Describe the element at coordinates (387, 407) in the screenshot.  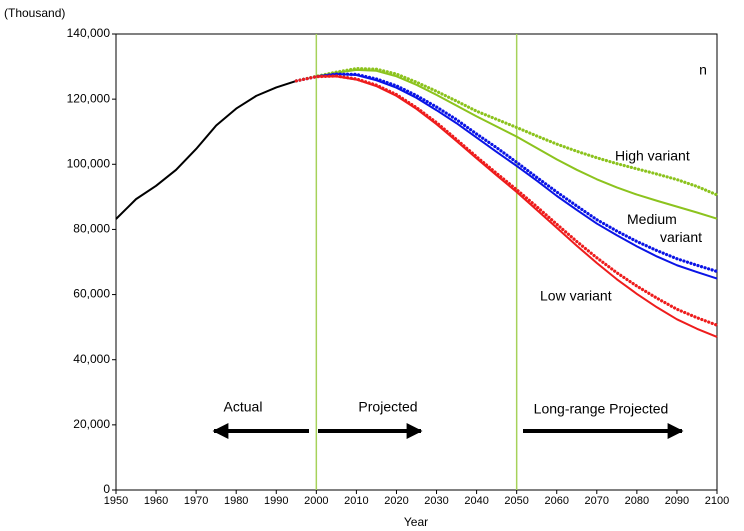
I see `annotation: Projected` at that location.